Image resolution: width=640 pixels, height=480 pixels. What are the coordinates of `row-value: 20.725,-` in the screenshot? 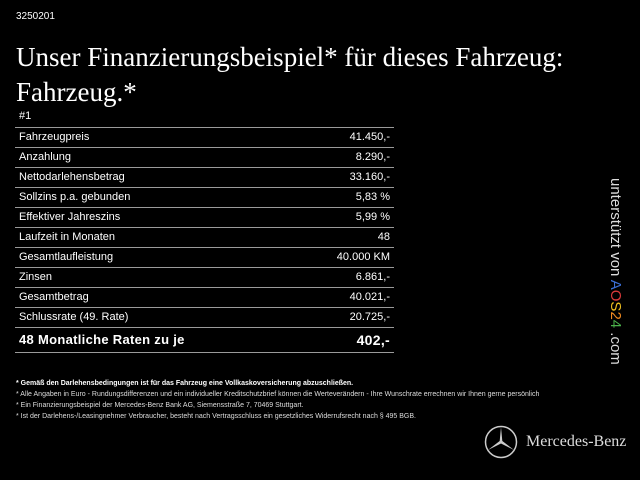 It's located at (369, 317).